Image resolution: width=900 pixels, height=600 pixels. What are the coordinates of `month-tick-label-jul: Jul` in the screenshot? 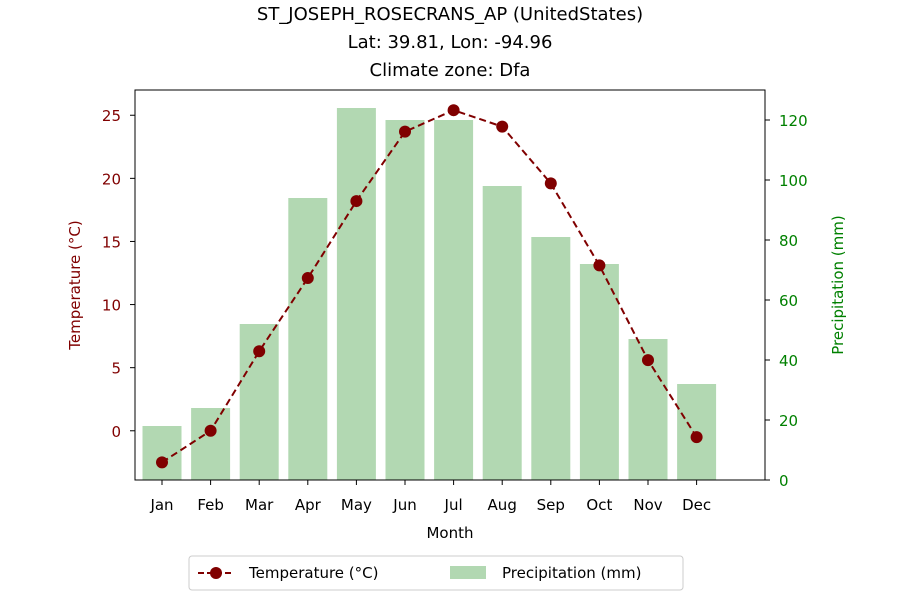 It's located at (453, 505).